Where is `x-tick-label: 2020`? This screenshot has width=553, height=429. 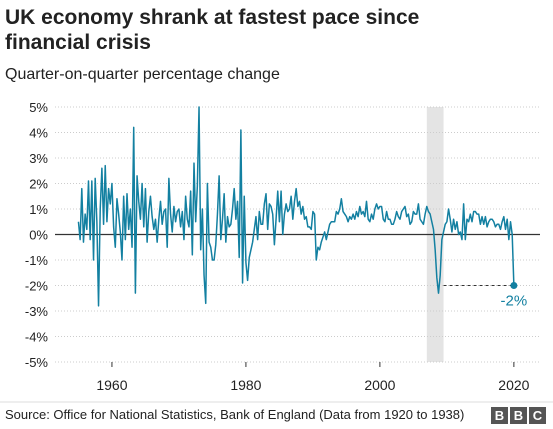 x-tick-label: 2020 is located at coordinates (513, 385).